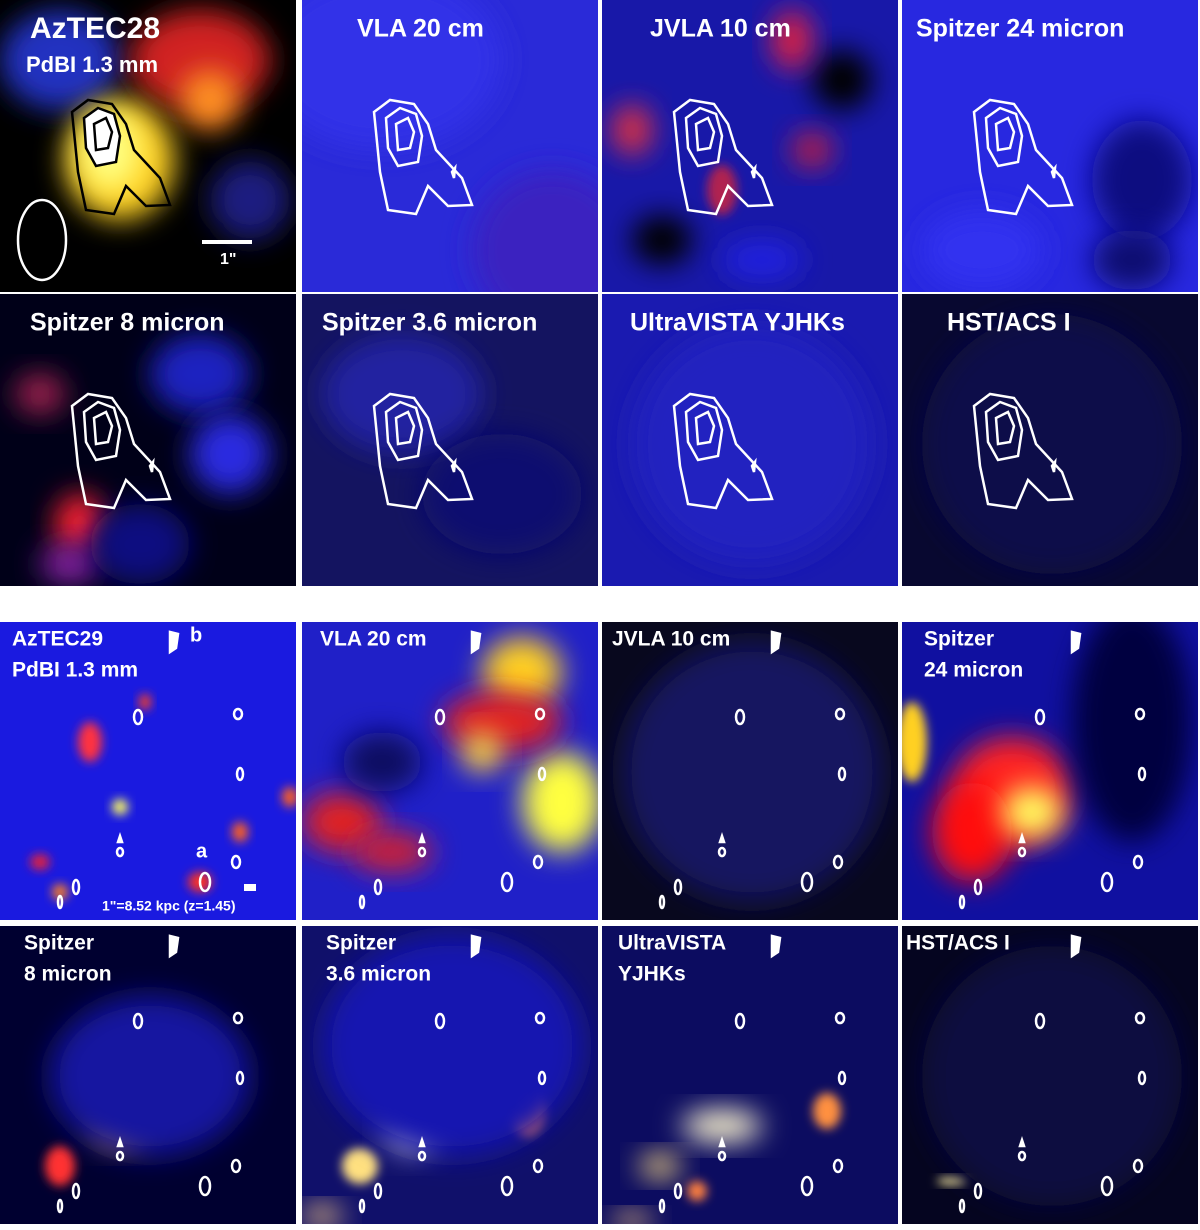  What do you see at coordinates (95, 28) in the screenshot?
I see `panel-label: AzTEC28` at bounding box center [95, 28].